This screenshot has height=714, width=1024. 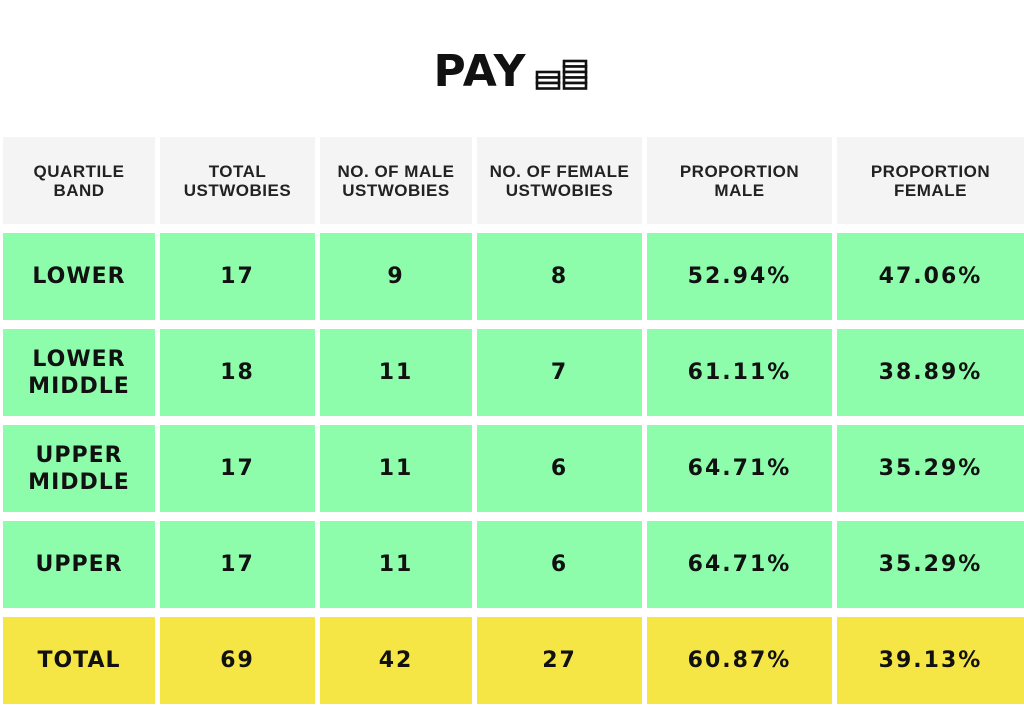 I want to click on table-cell: 69, so click(x=237, y=660).